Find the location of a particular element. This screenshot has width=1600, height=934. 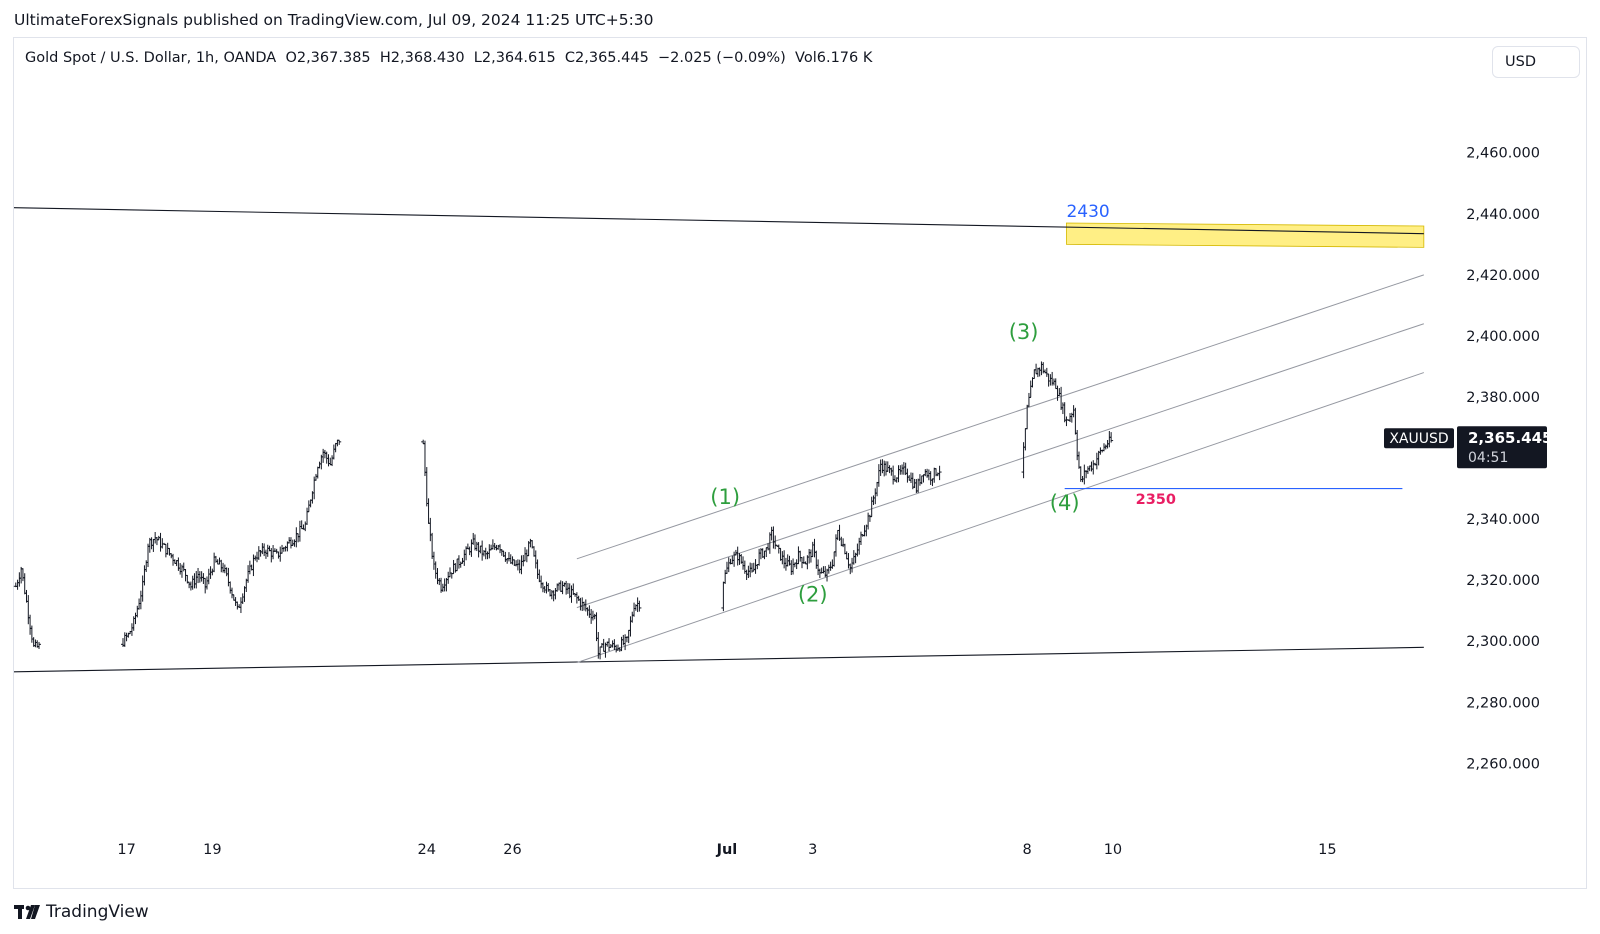

x-tick-label: 8 is located at coordinates (1027, 850).